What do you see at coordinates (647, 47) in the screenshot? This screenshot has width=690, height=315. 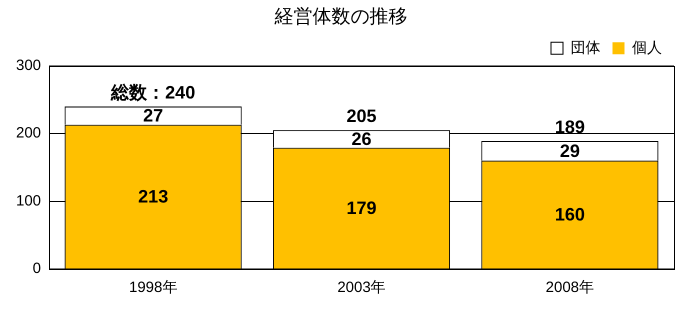 I see `legend-label: 個人` at bounding box center [647, 47].